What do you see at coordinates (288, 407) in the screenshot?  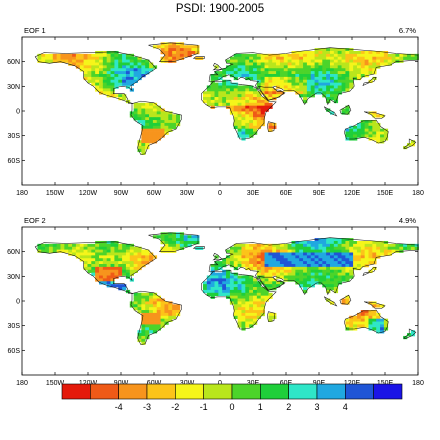 I see `colorbar-tick-label: 2` at bounding box center [288, 407].